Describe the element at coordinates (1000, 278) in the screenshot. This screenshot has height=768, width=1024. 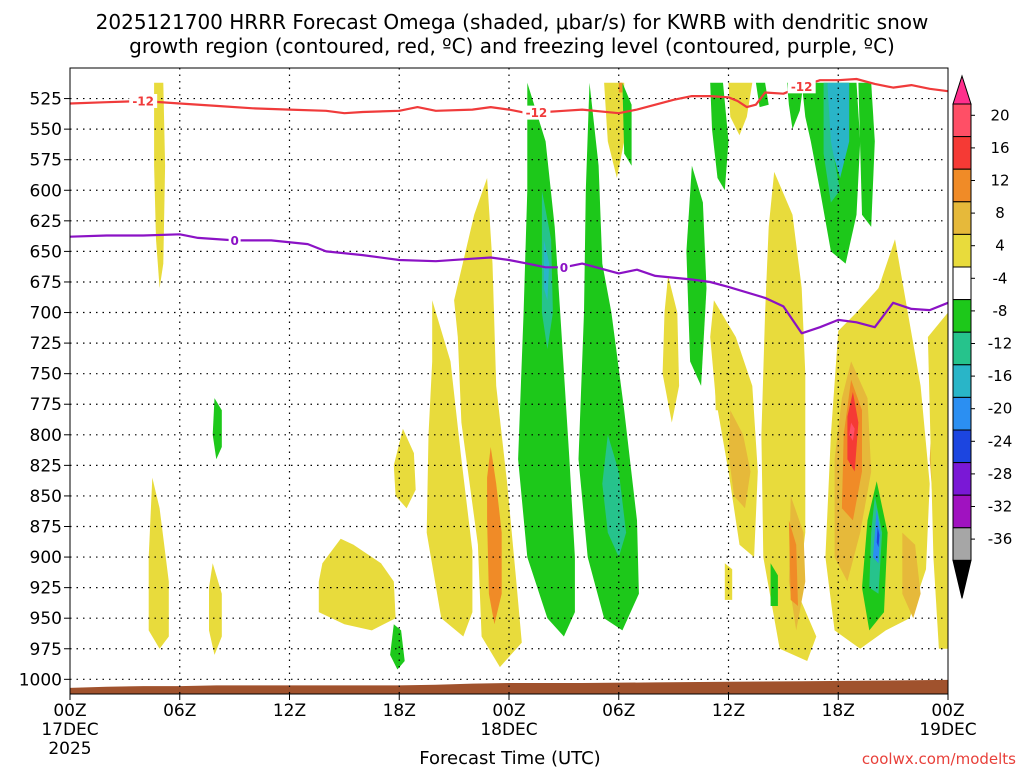
I see `colorbar-label: -4` at that location.